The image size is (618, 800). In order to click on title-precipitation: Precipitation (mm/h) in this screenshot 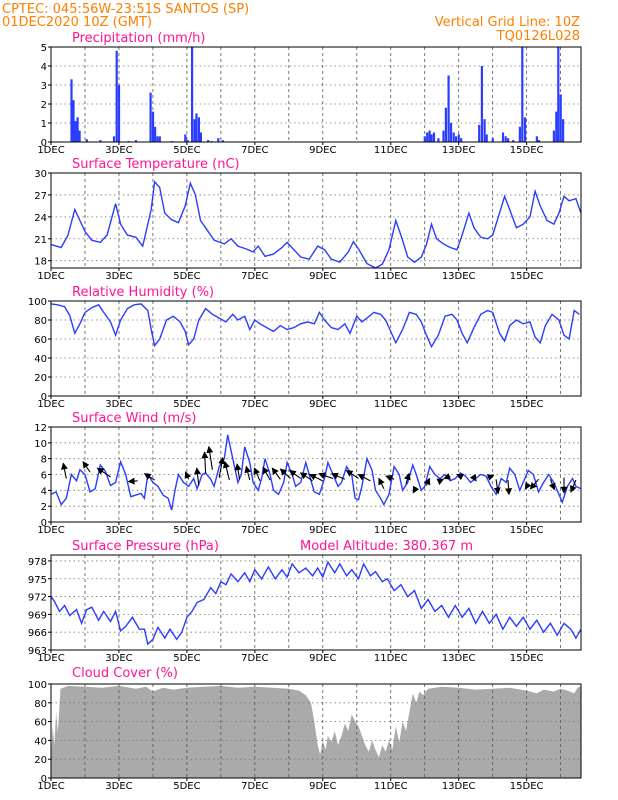, I will do `click(138, 38)`.